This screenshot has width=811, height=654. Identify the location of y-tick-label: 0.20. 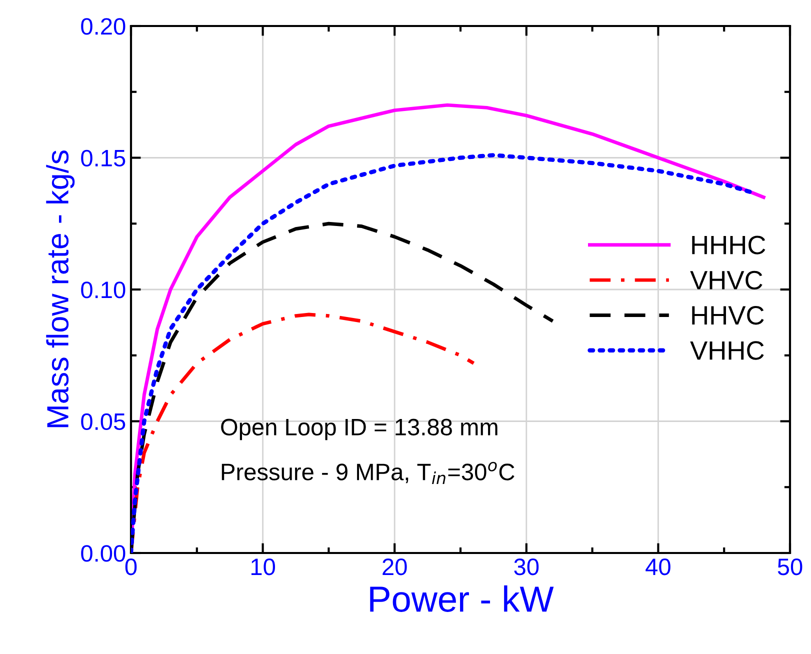
(103, 26).